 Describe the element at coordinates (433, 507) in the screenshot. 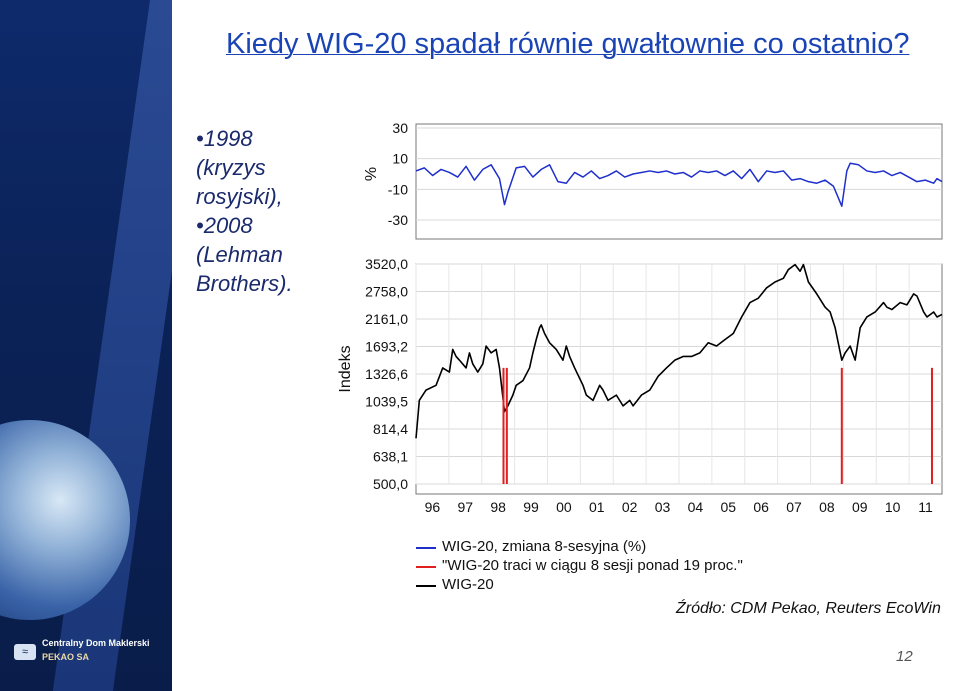

I see `x-tick-label: 96` at that location.